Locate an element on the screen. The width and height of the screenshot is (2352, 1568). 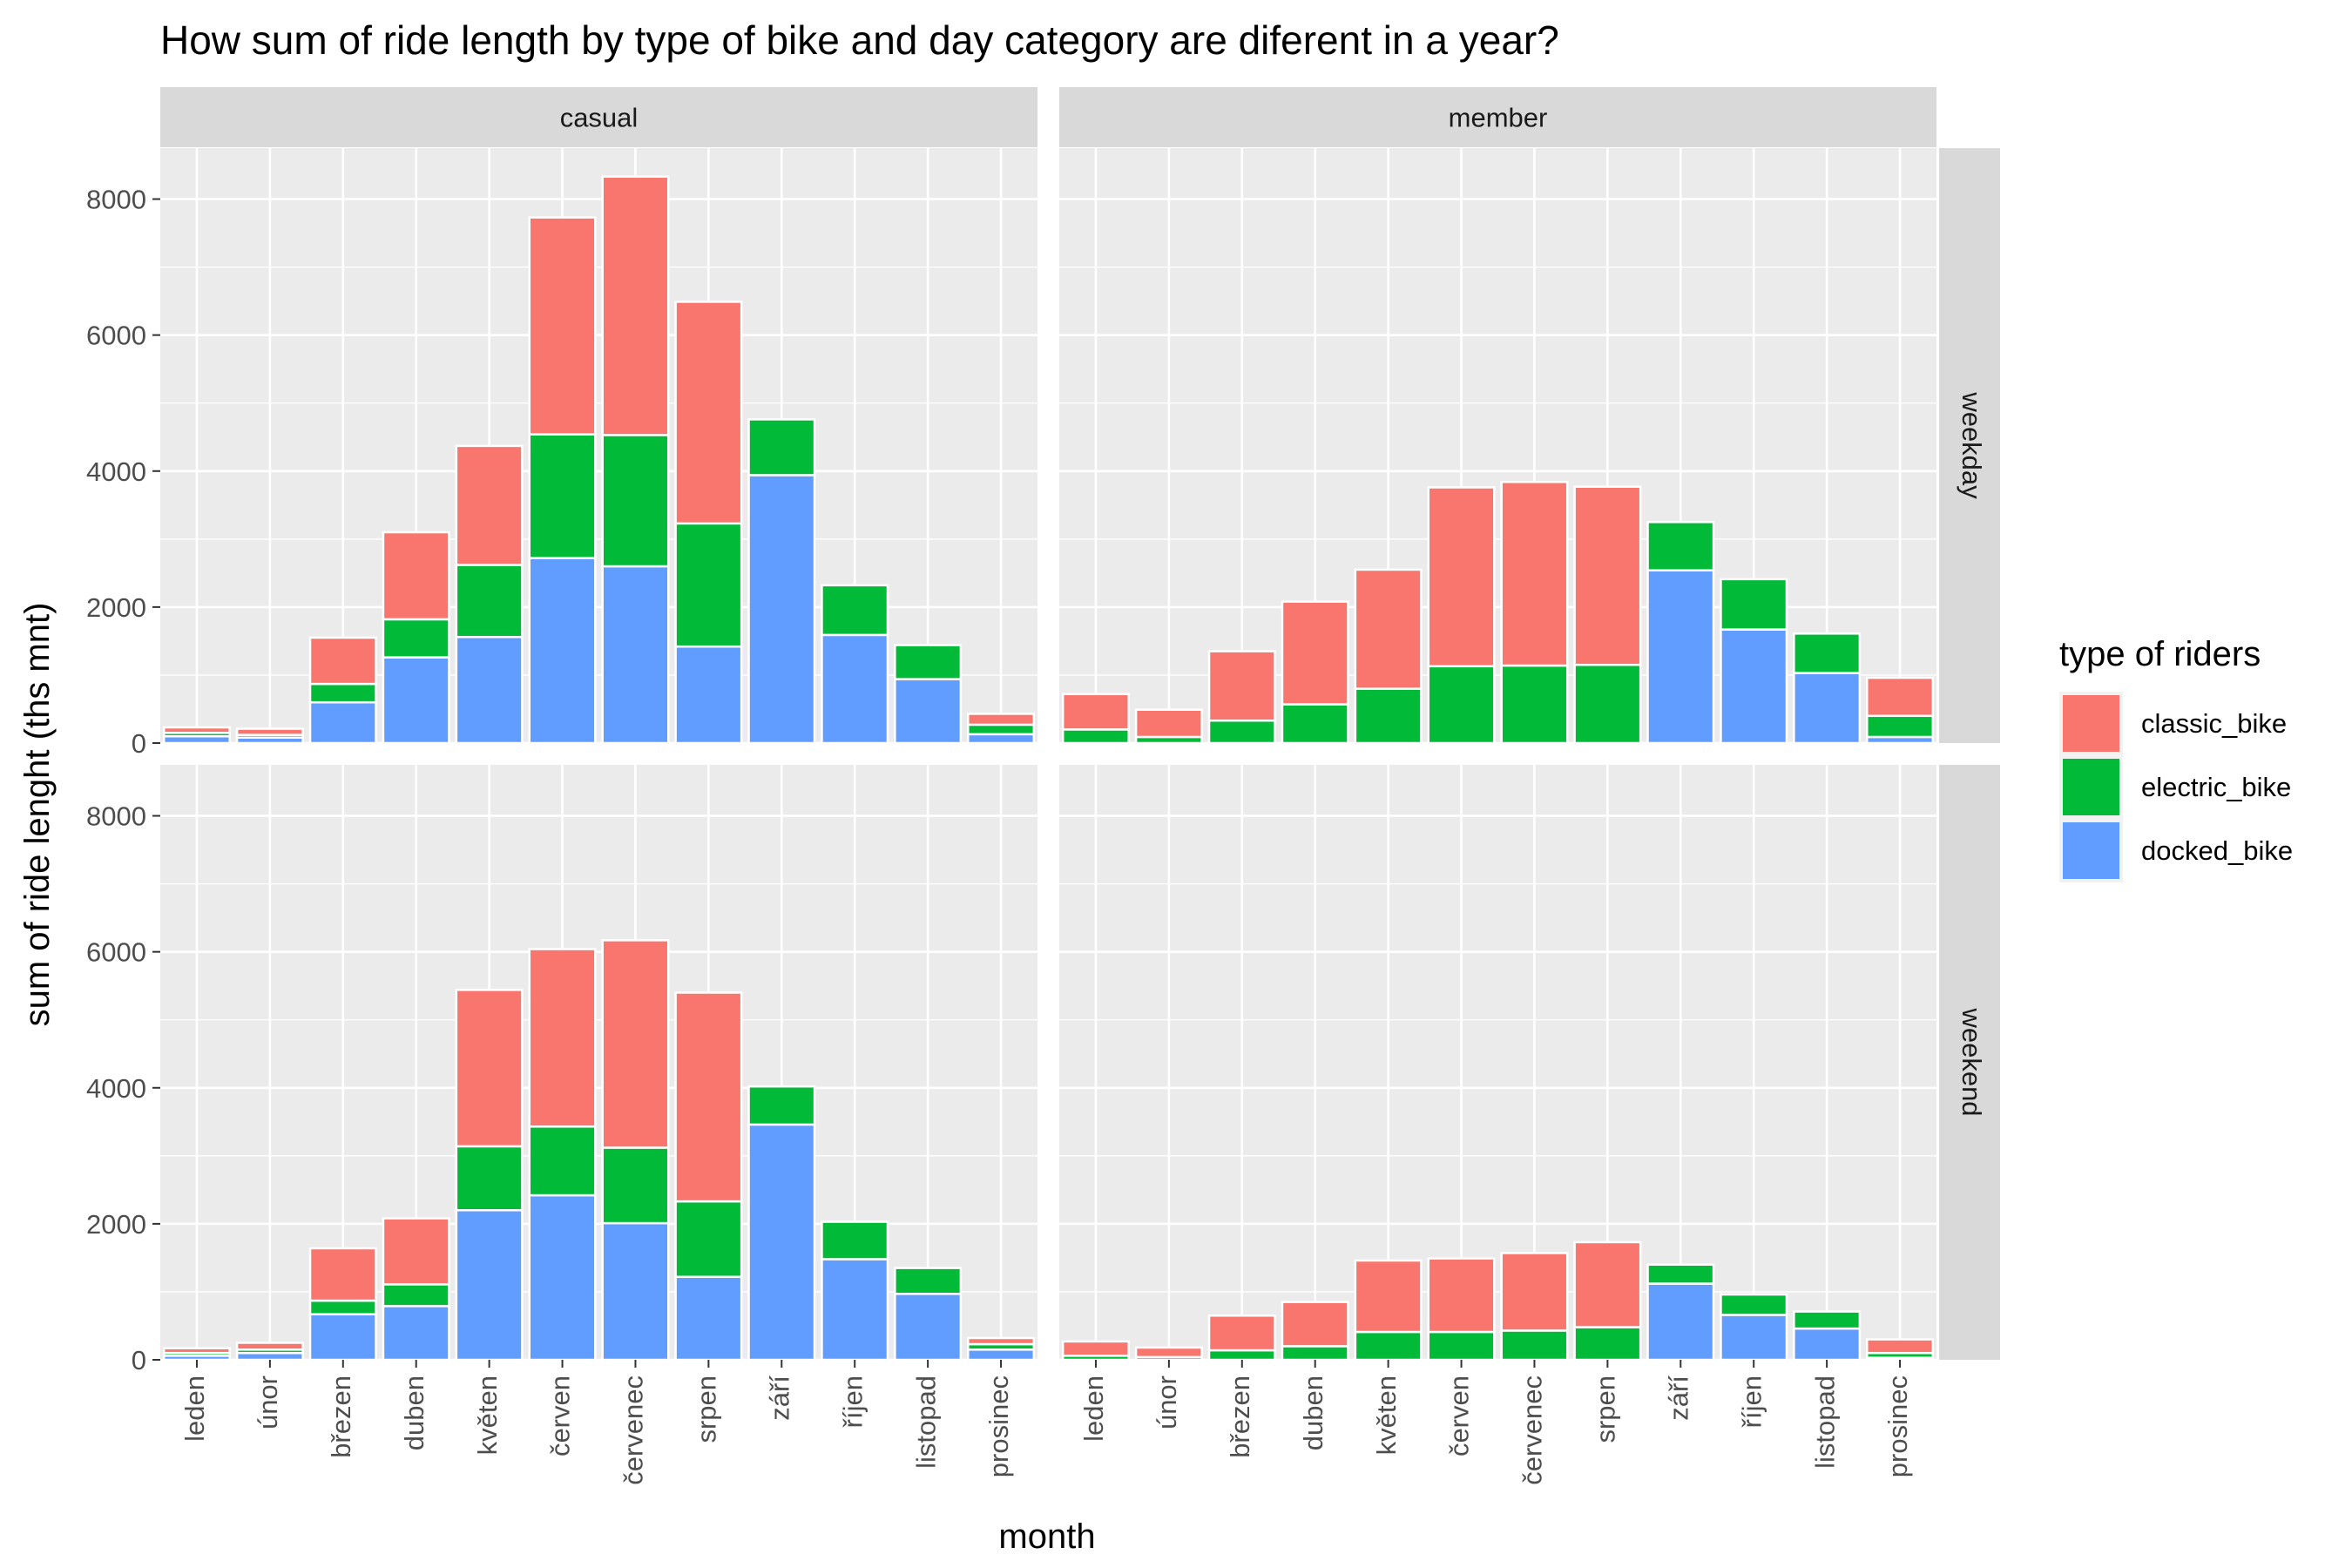
x-tick-label: říjen is located at coordinates (852, 1401).